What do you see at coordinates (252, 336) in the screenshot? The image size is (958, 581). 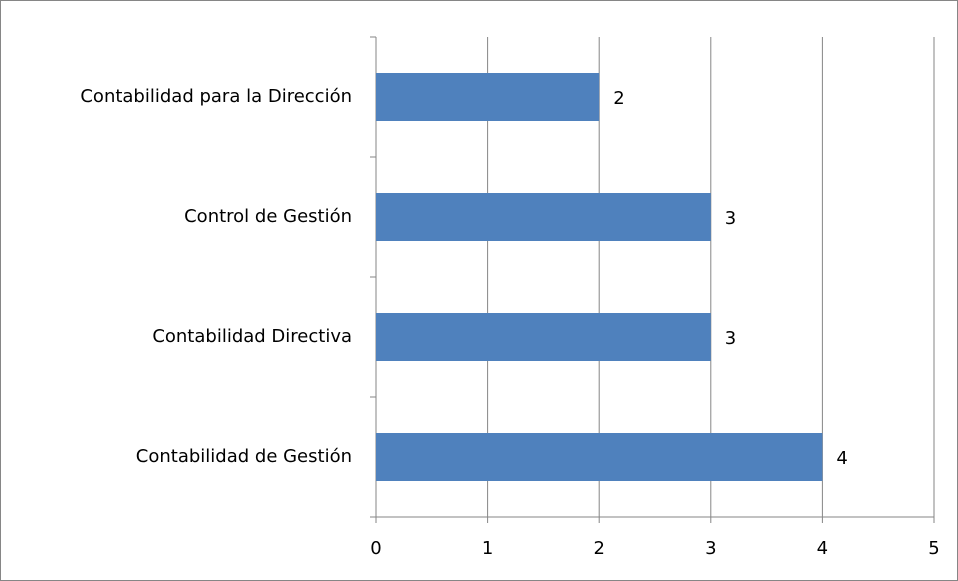 I see `y-tick-label: Contabilidad Directiva` at bounding box center [252, 336].